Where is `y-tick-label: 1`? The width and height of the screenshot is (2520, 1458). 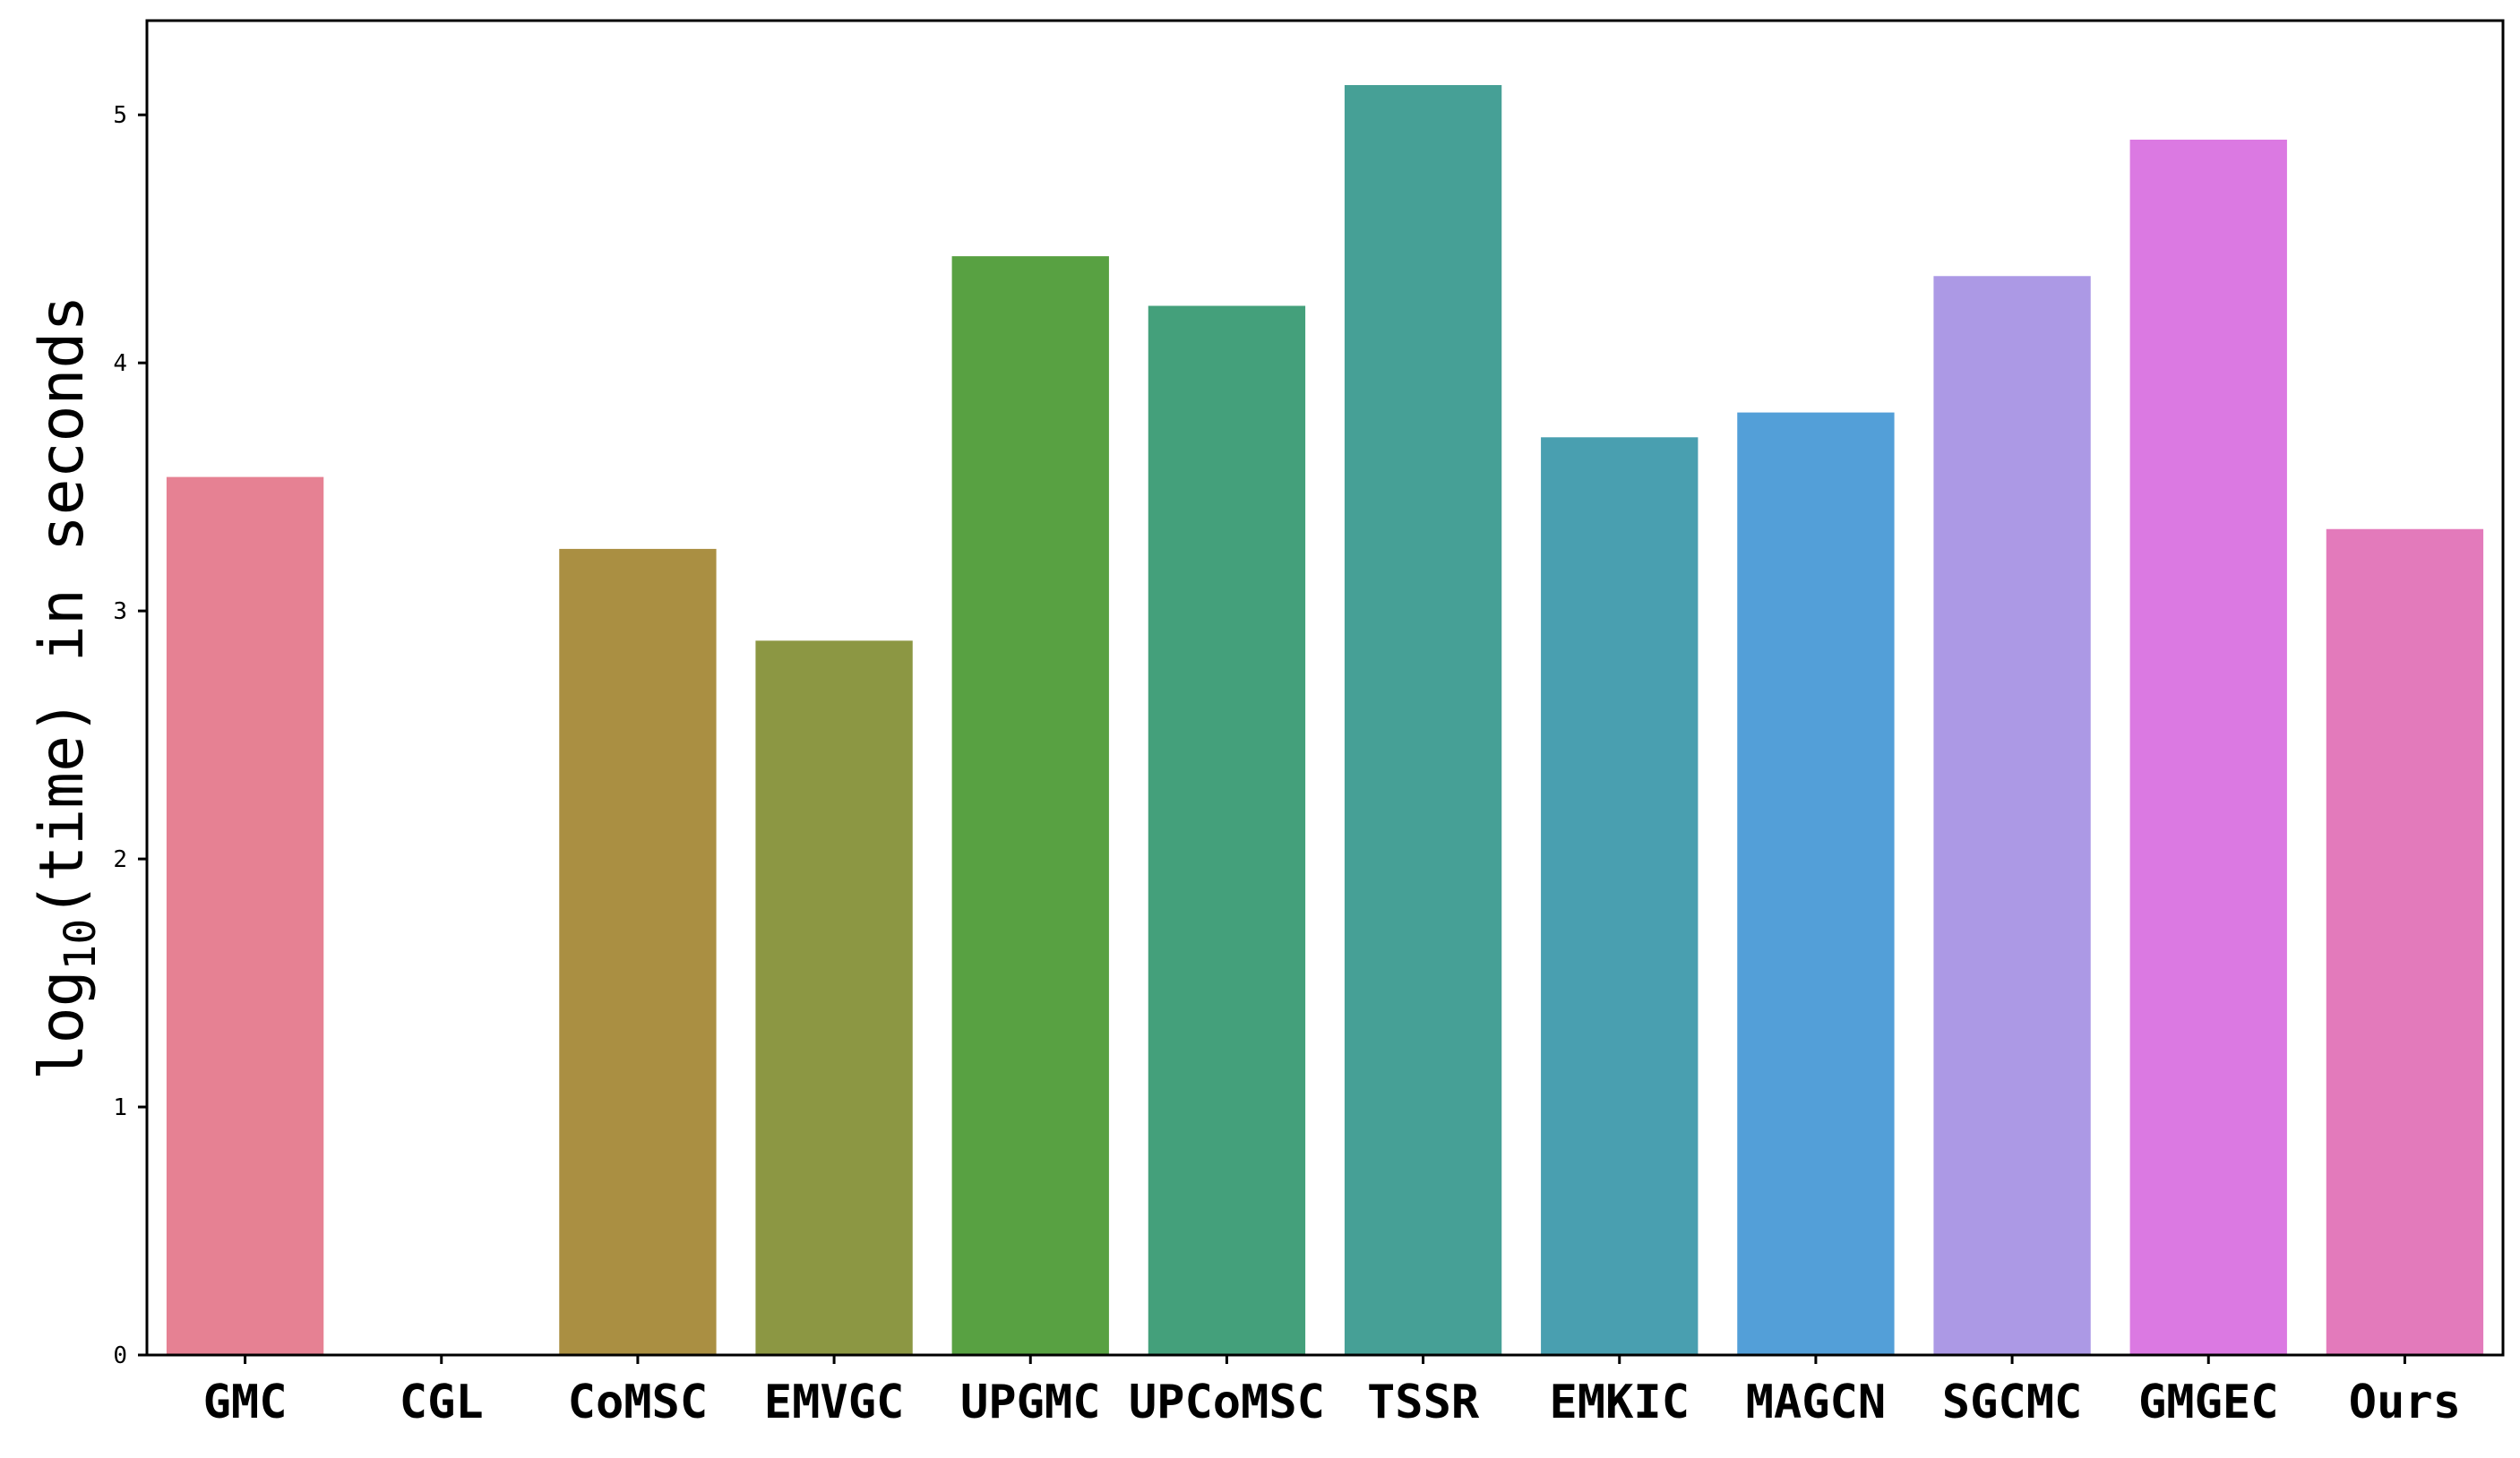
y-tick-label: 1 is located at coordinates (120, 1108).